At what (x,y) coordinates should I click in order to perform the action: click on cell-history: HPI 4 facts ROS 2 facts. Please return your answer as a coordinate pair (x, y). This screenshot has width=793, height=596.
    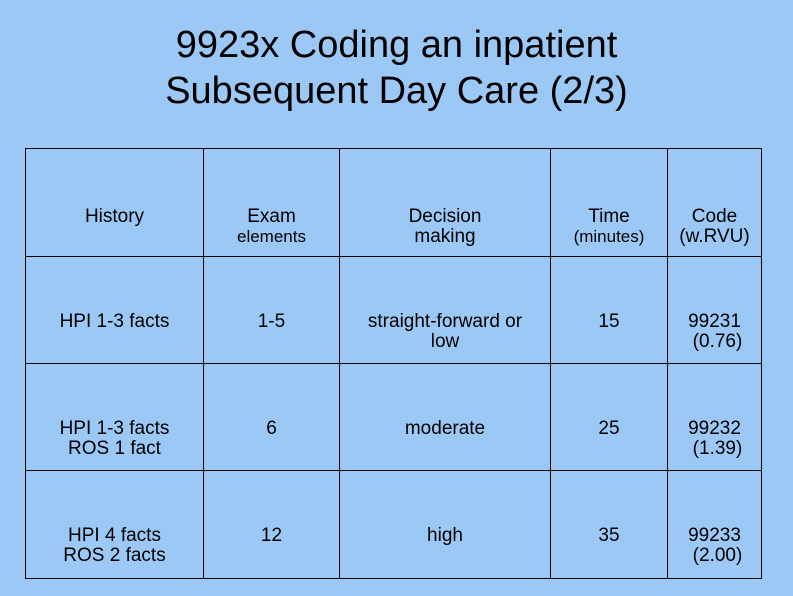
    Looking at the image, I should click on (114, 524).